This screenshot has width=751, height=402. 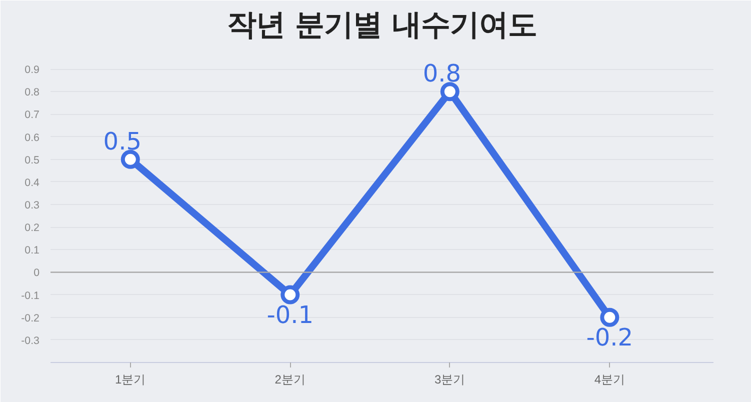 I want to click on y-tick-label: 0.3, so click(x=32, y=206).